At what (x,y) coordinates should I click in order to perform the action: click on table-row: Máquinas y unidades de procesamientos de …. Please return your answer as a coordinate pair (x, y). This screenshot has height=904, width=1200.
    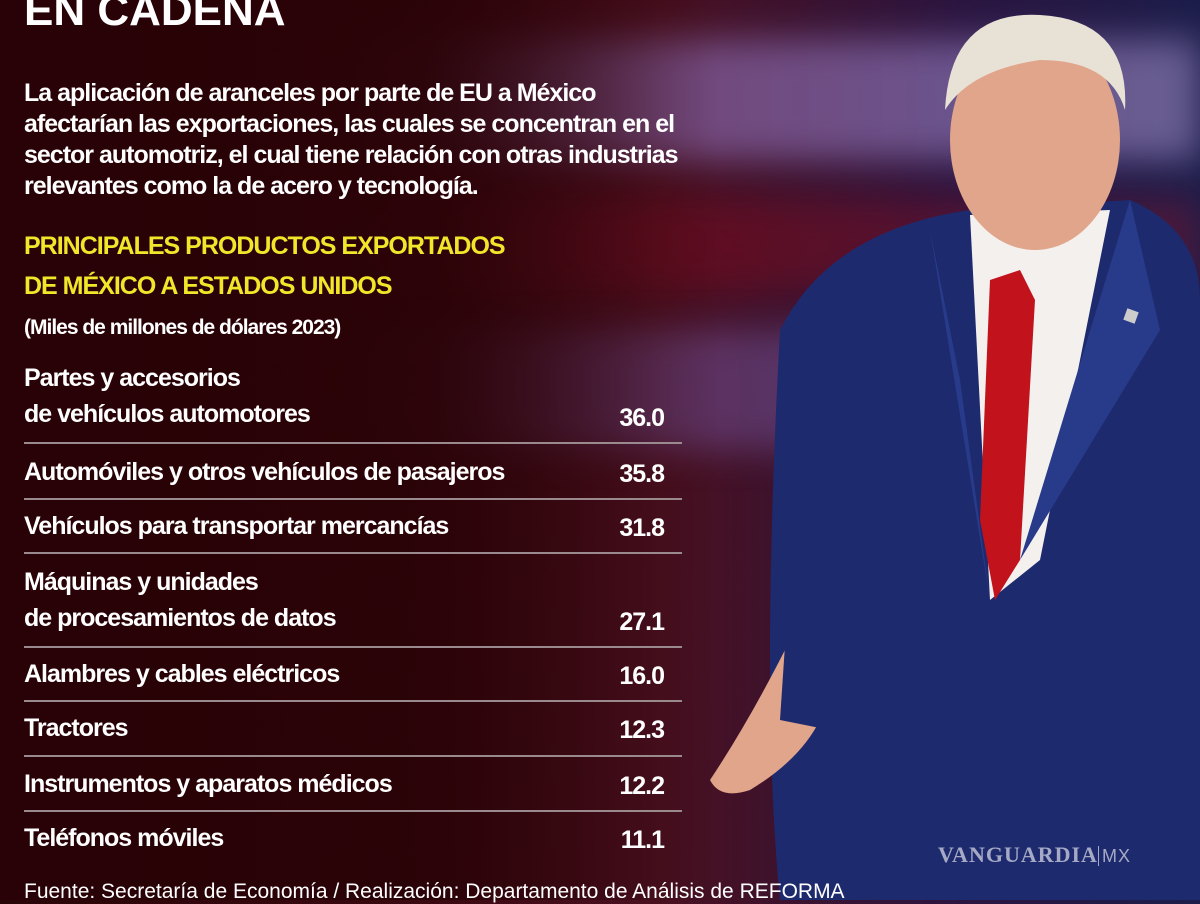
    Looking at the image, I should click on (353, 602).